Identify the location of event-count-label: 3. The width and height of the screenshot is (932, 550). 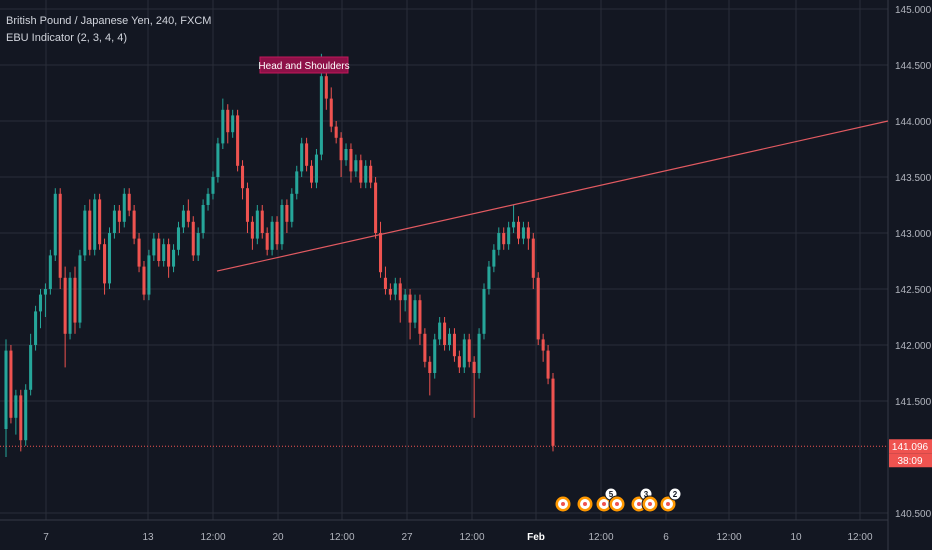
(646, 494).